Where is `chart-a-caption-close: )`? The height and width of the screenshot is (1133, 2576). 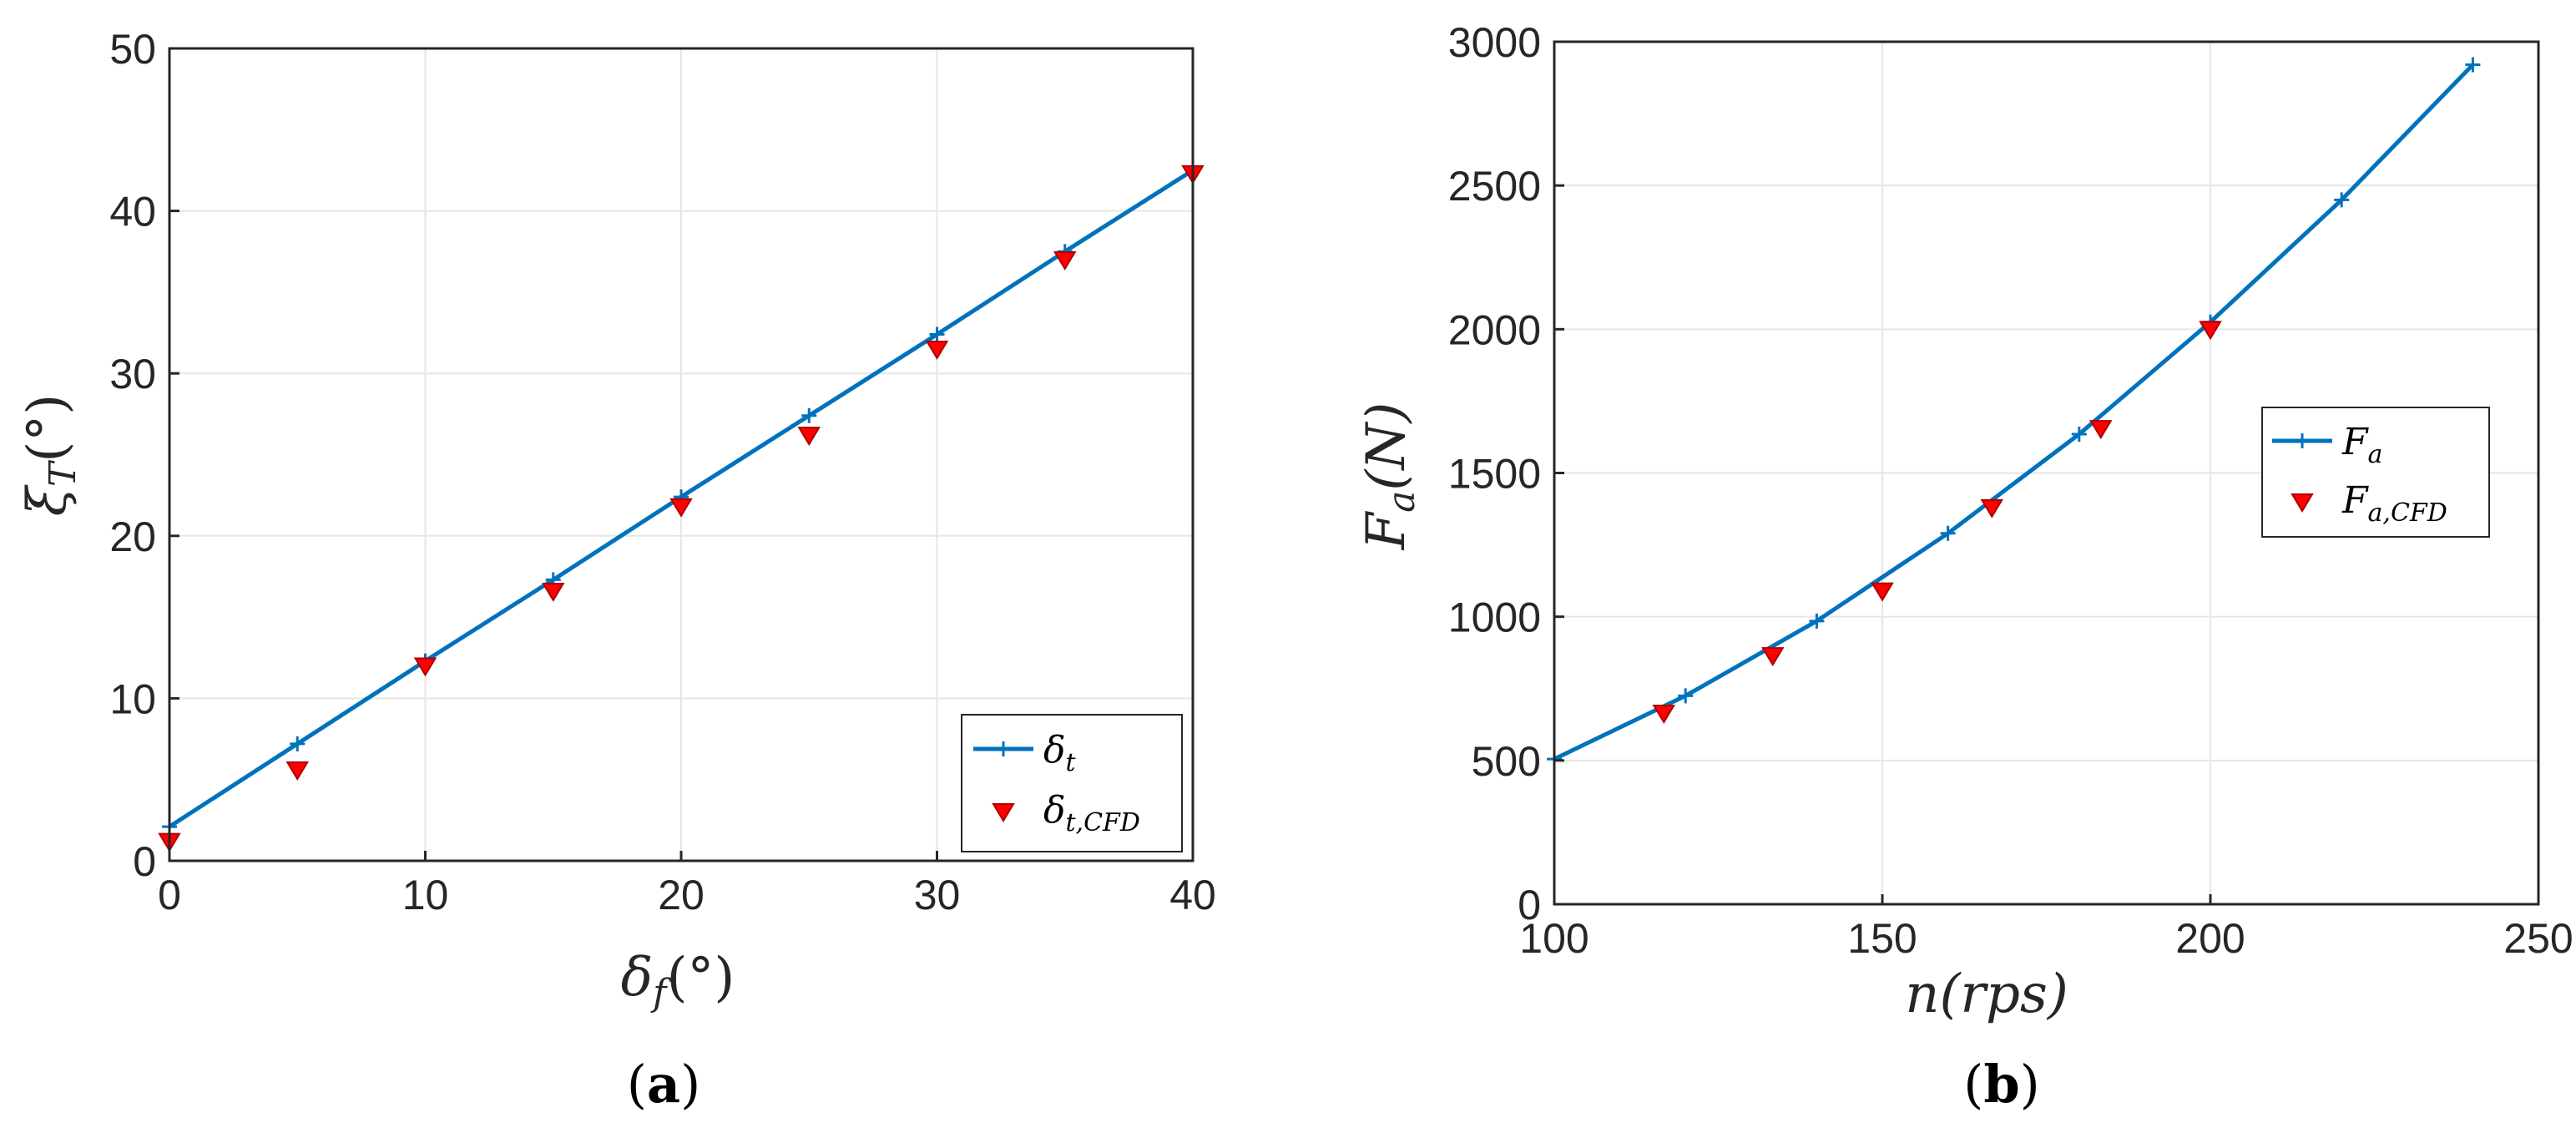 chart-a-caption-close: ) is located at coordinates (690, 1085).